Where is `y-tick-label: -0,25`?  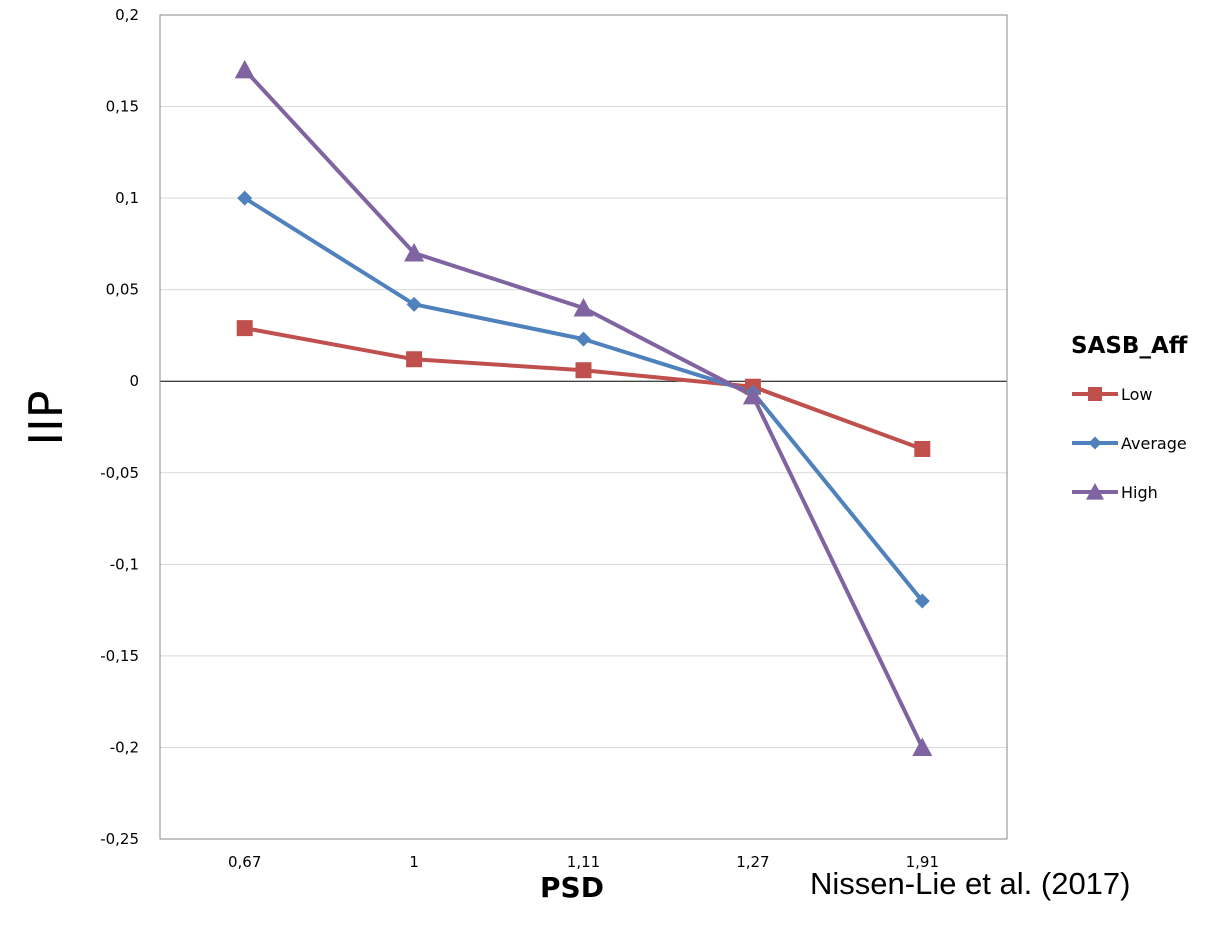
y-tick-label: -0,25 is located at coordinates (119, 839).